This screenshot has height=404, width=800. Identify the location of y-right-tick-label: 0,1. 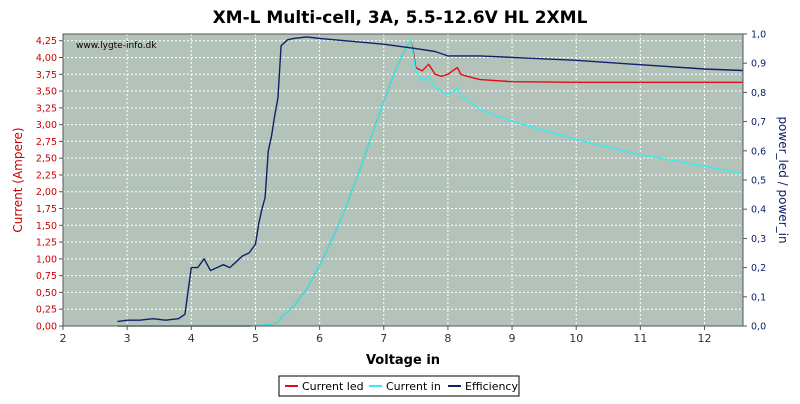
(758, 297).